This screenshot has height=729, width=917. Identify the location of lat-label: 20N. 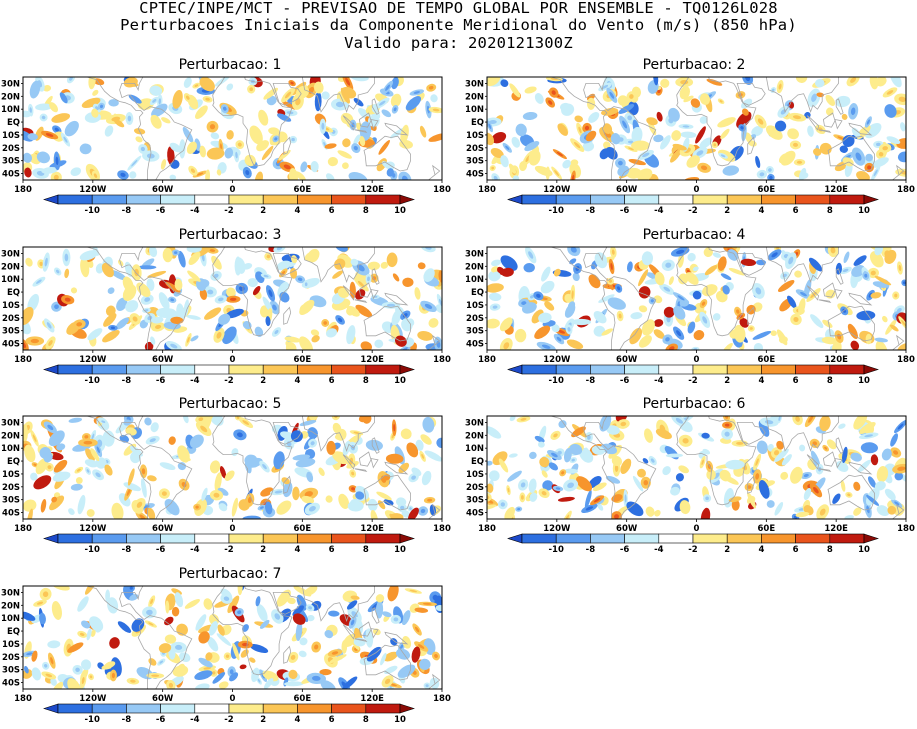
(10, 97).